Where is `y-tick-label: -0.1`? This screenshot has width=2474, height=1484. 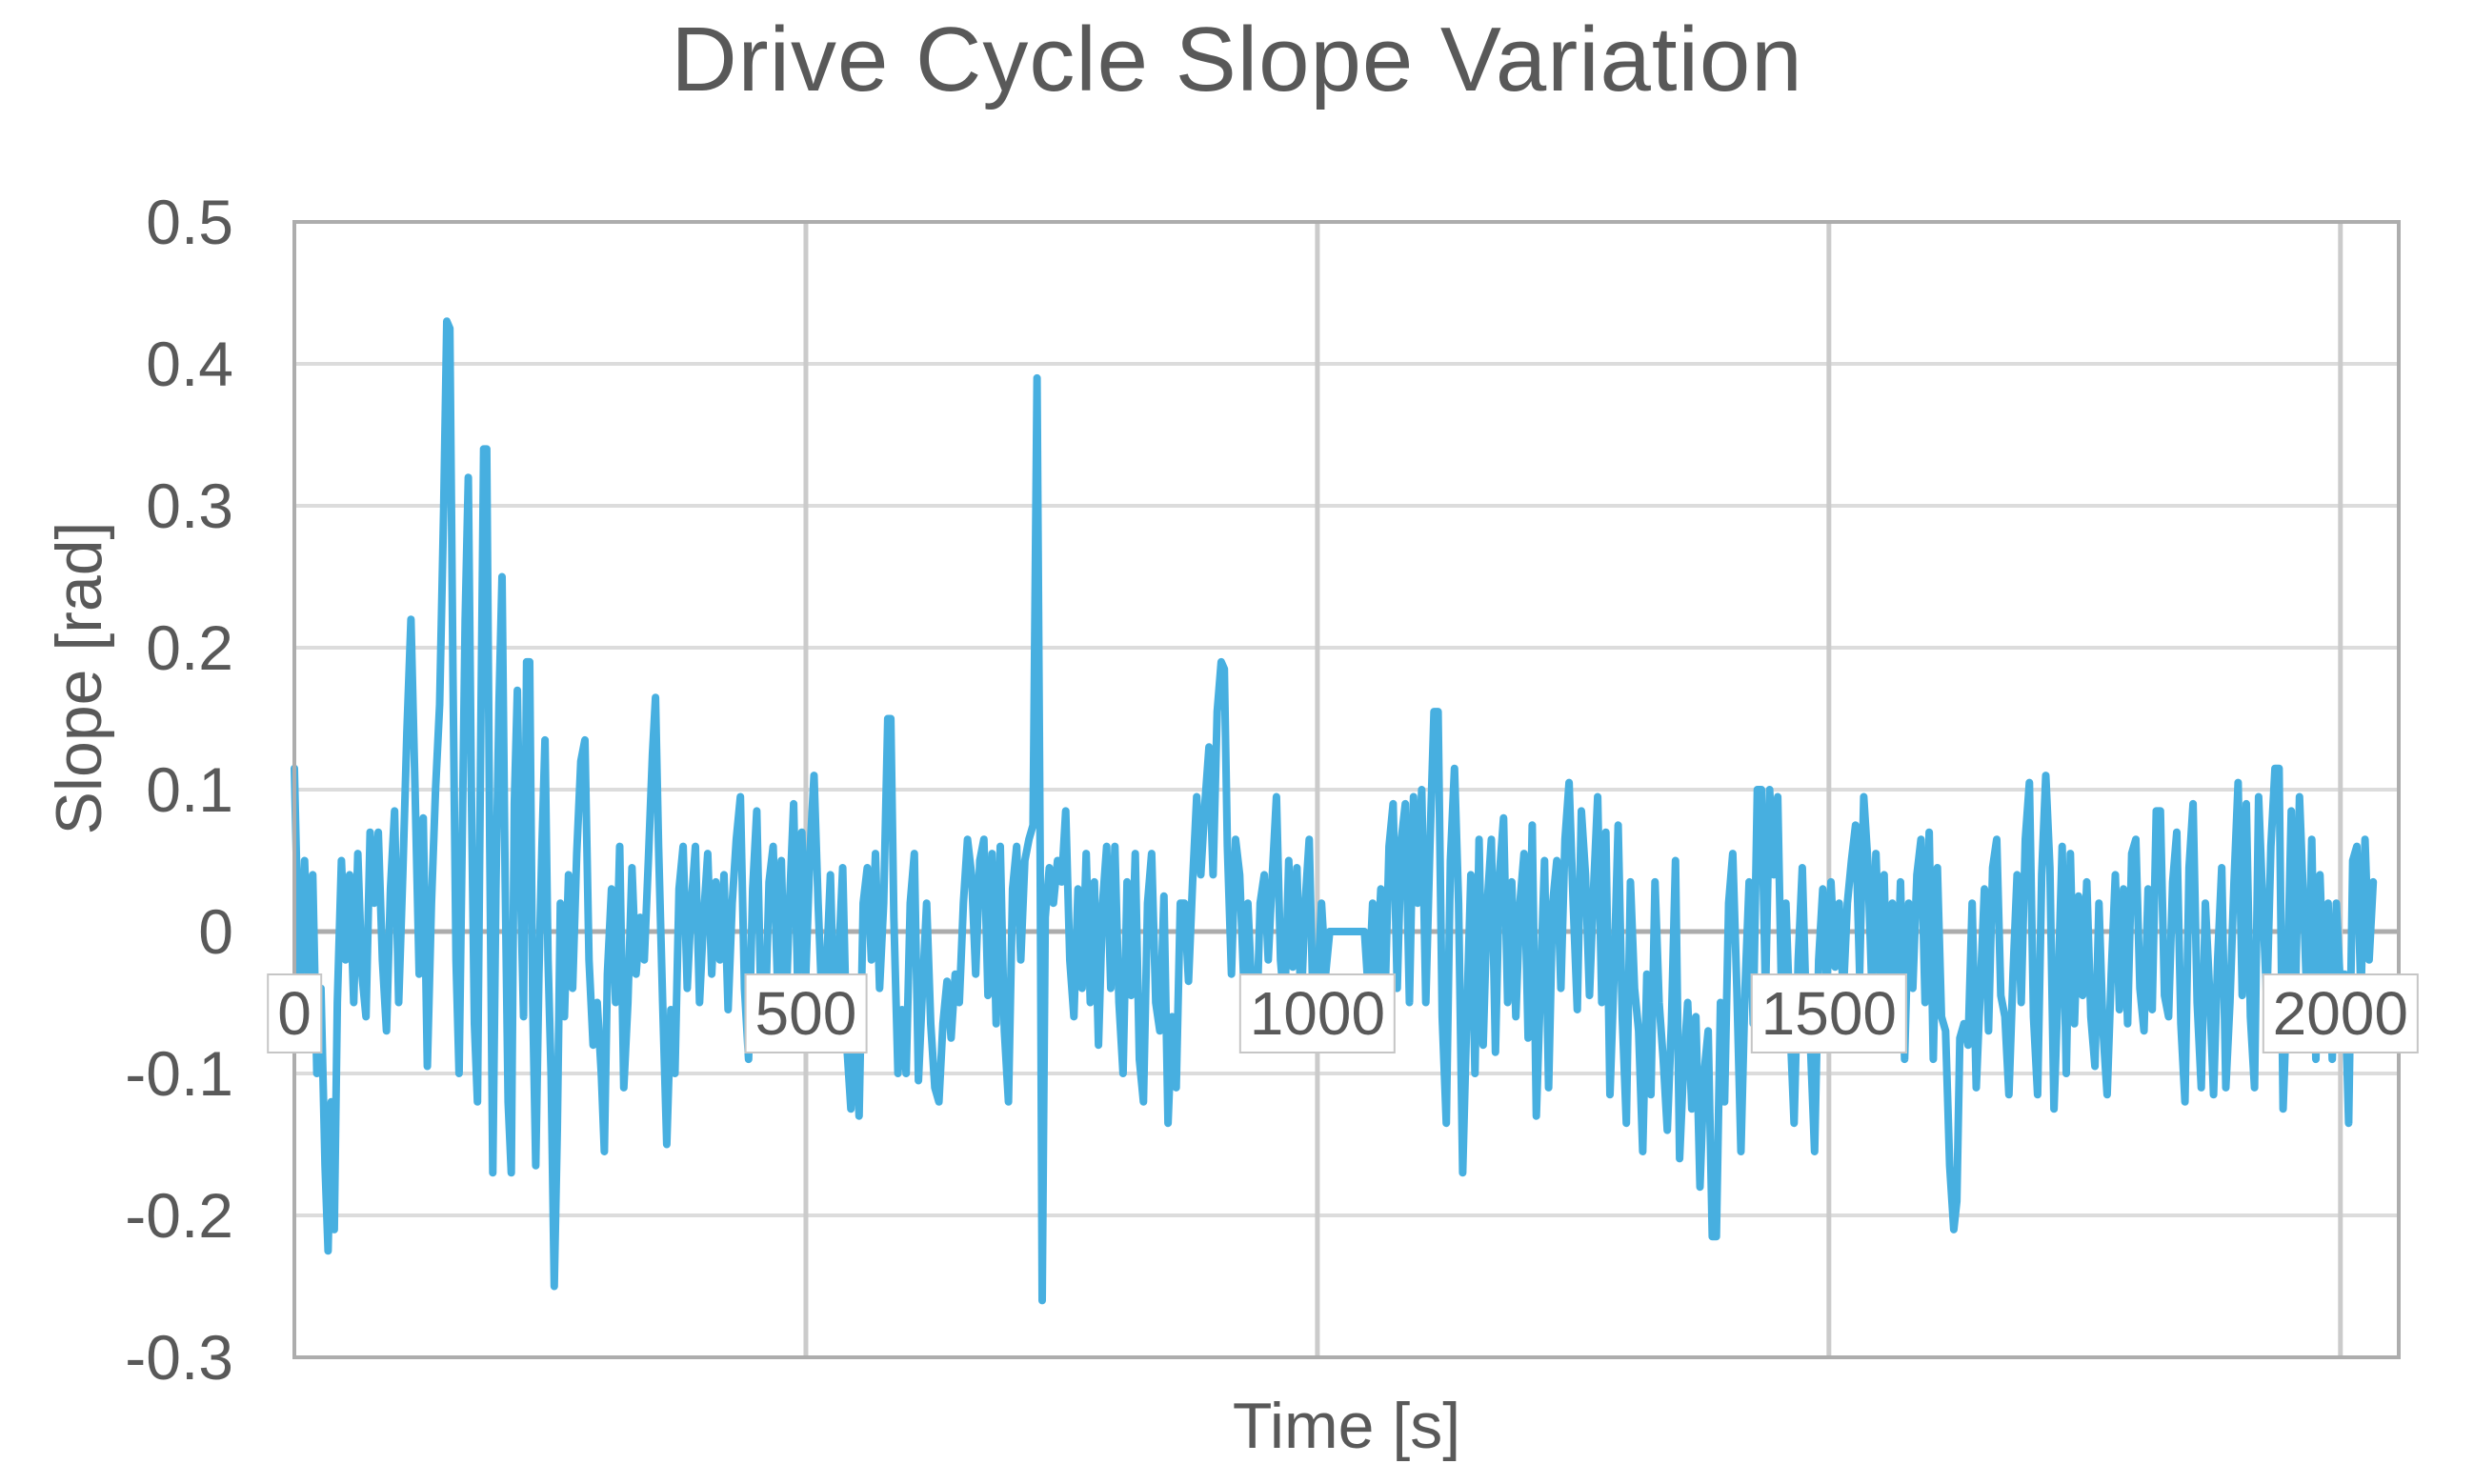 y-tick-label: -0.1 is located at coordinates (179, 1073).